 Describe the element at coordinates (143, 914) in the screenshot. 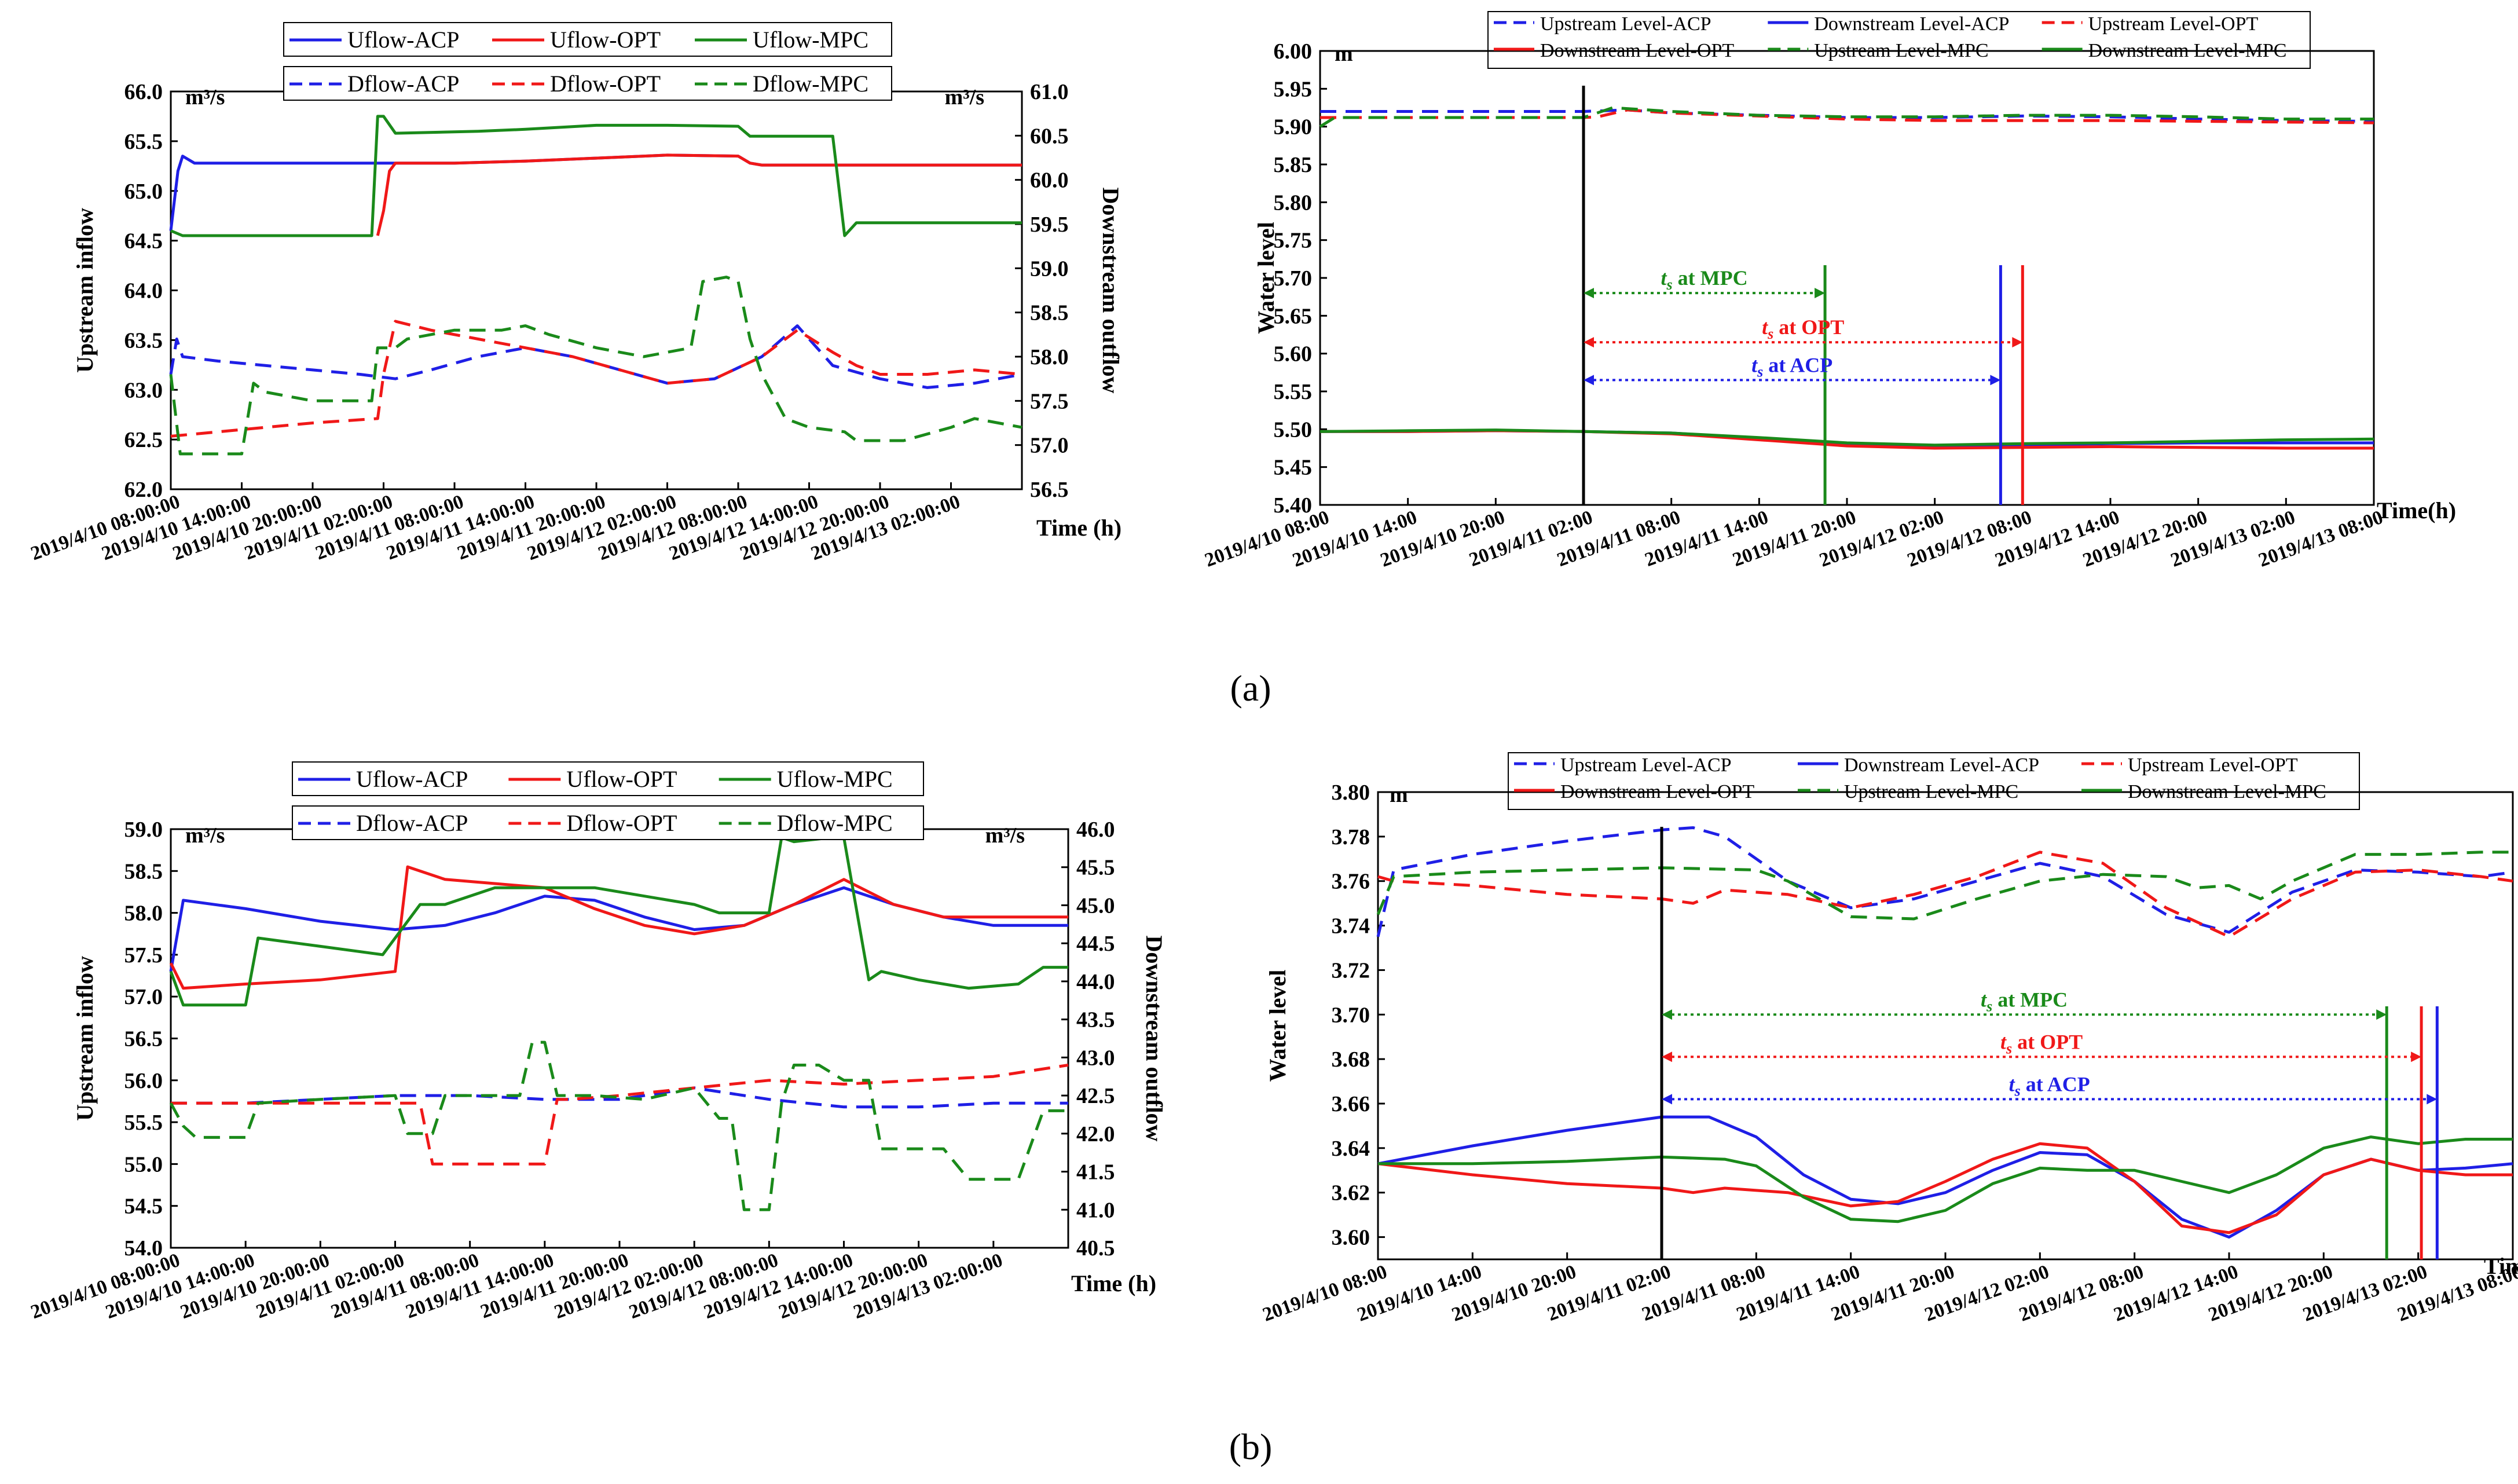

I see `y-tick-label: 58.0` at that location.